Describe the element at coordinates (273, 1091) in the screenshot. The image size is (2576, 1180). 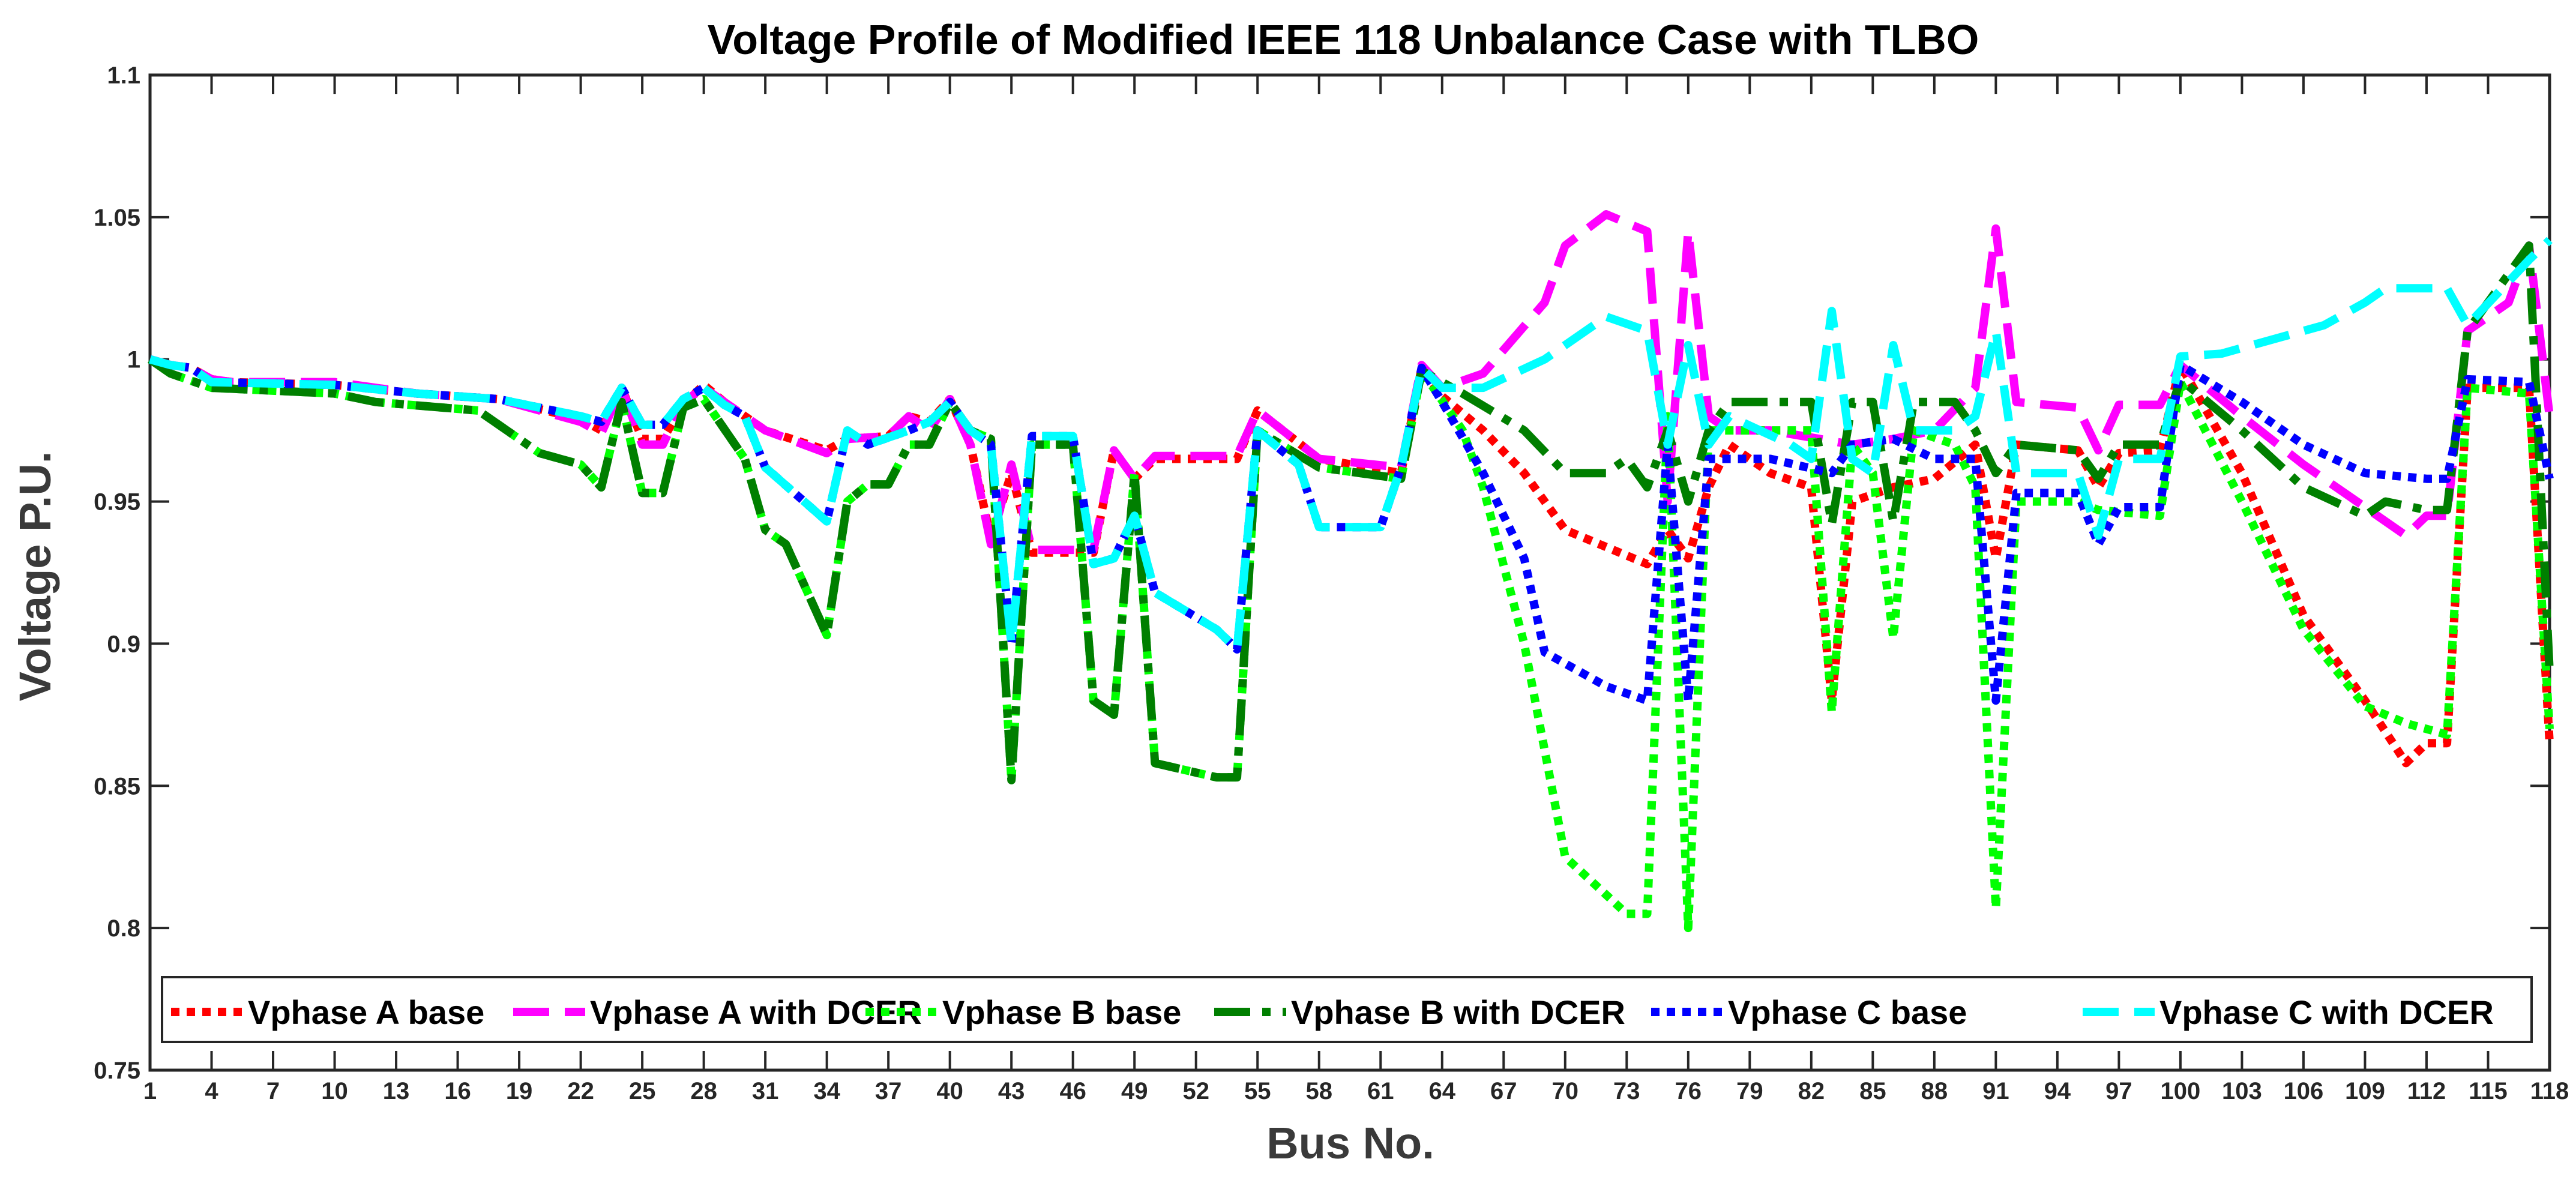
I see `x-tick-label: 7` at that location.